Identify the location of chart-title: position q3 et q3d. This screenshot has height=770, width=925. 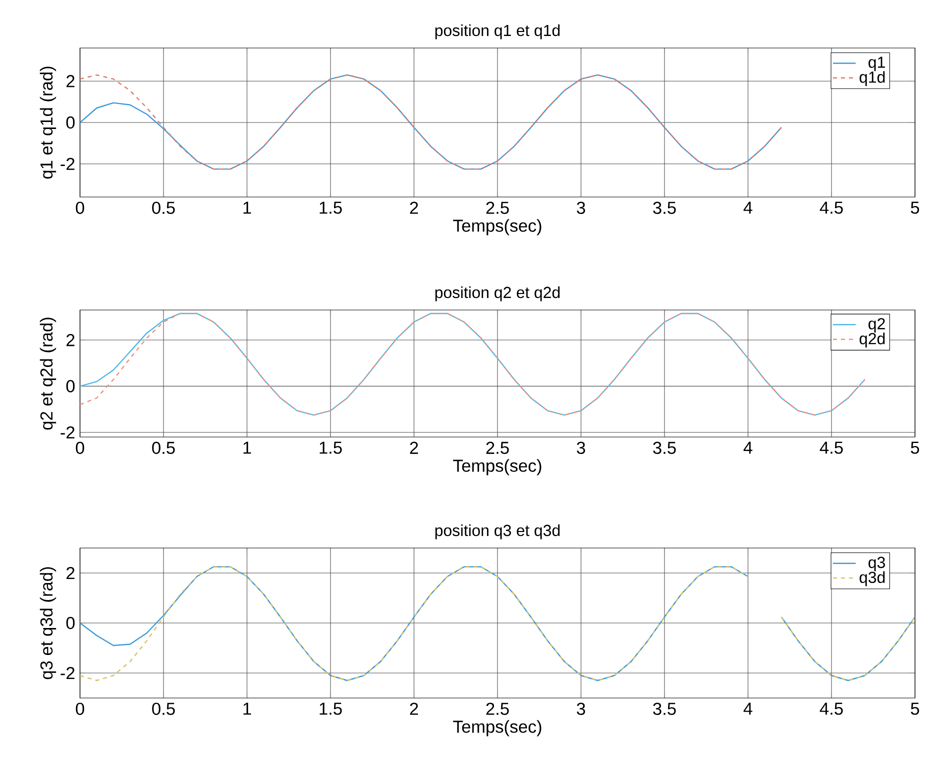
(497, 532).